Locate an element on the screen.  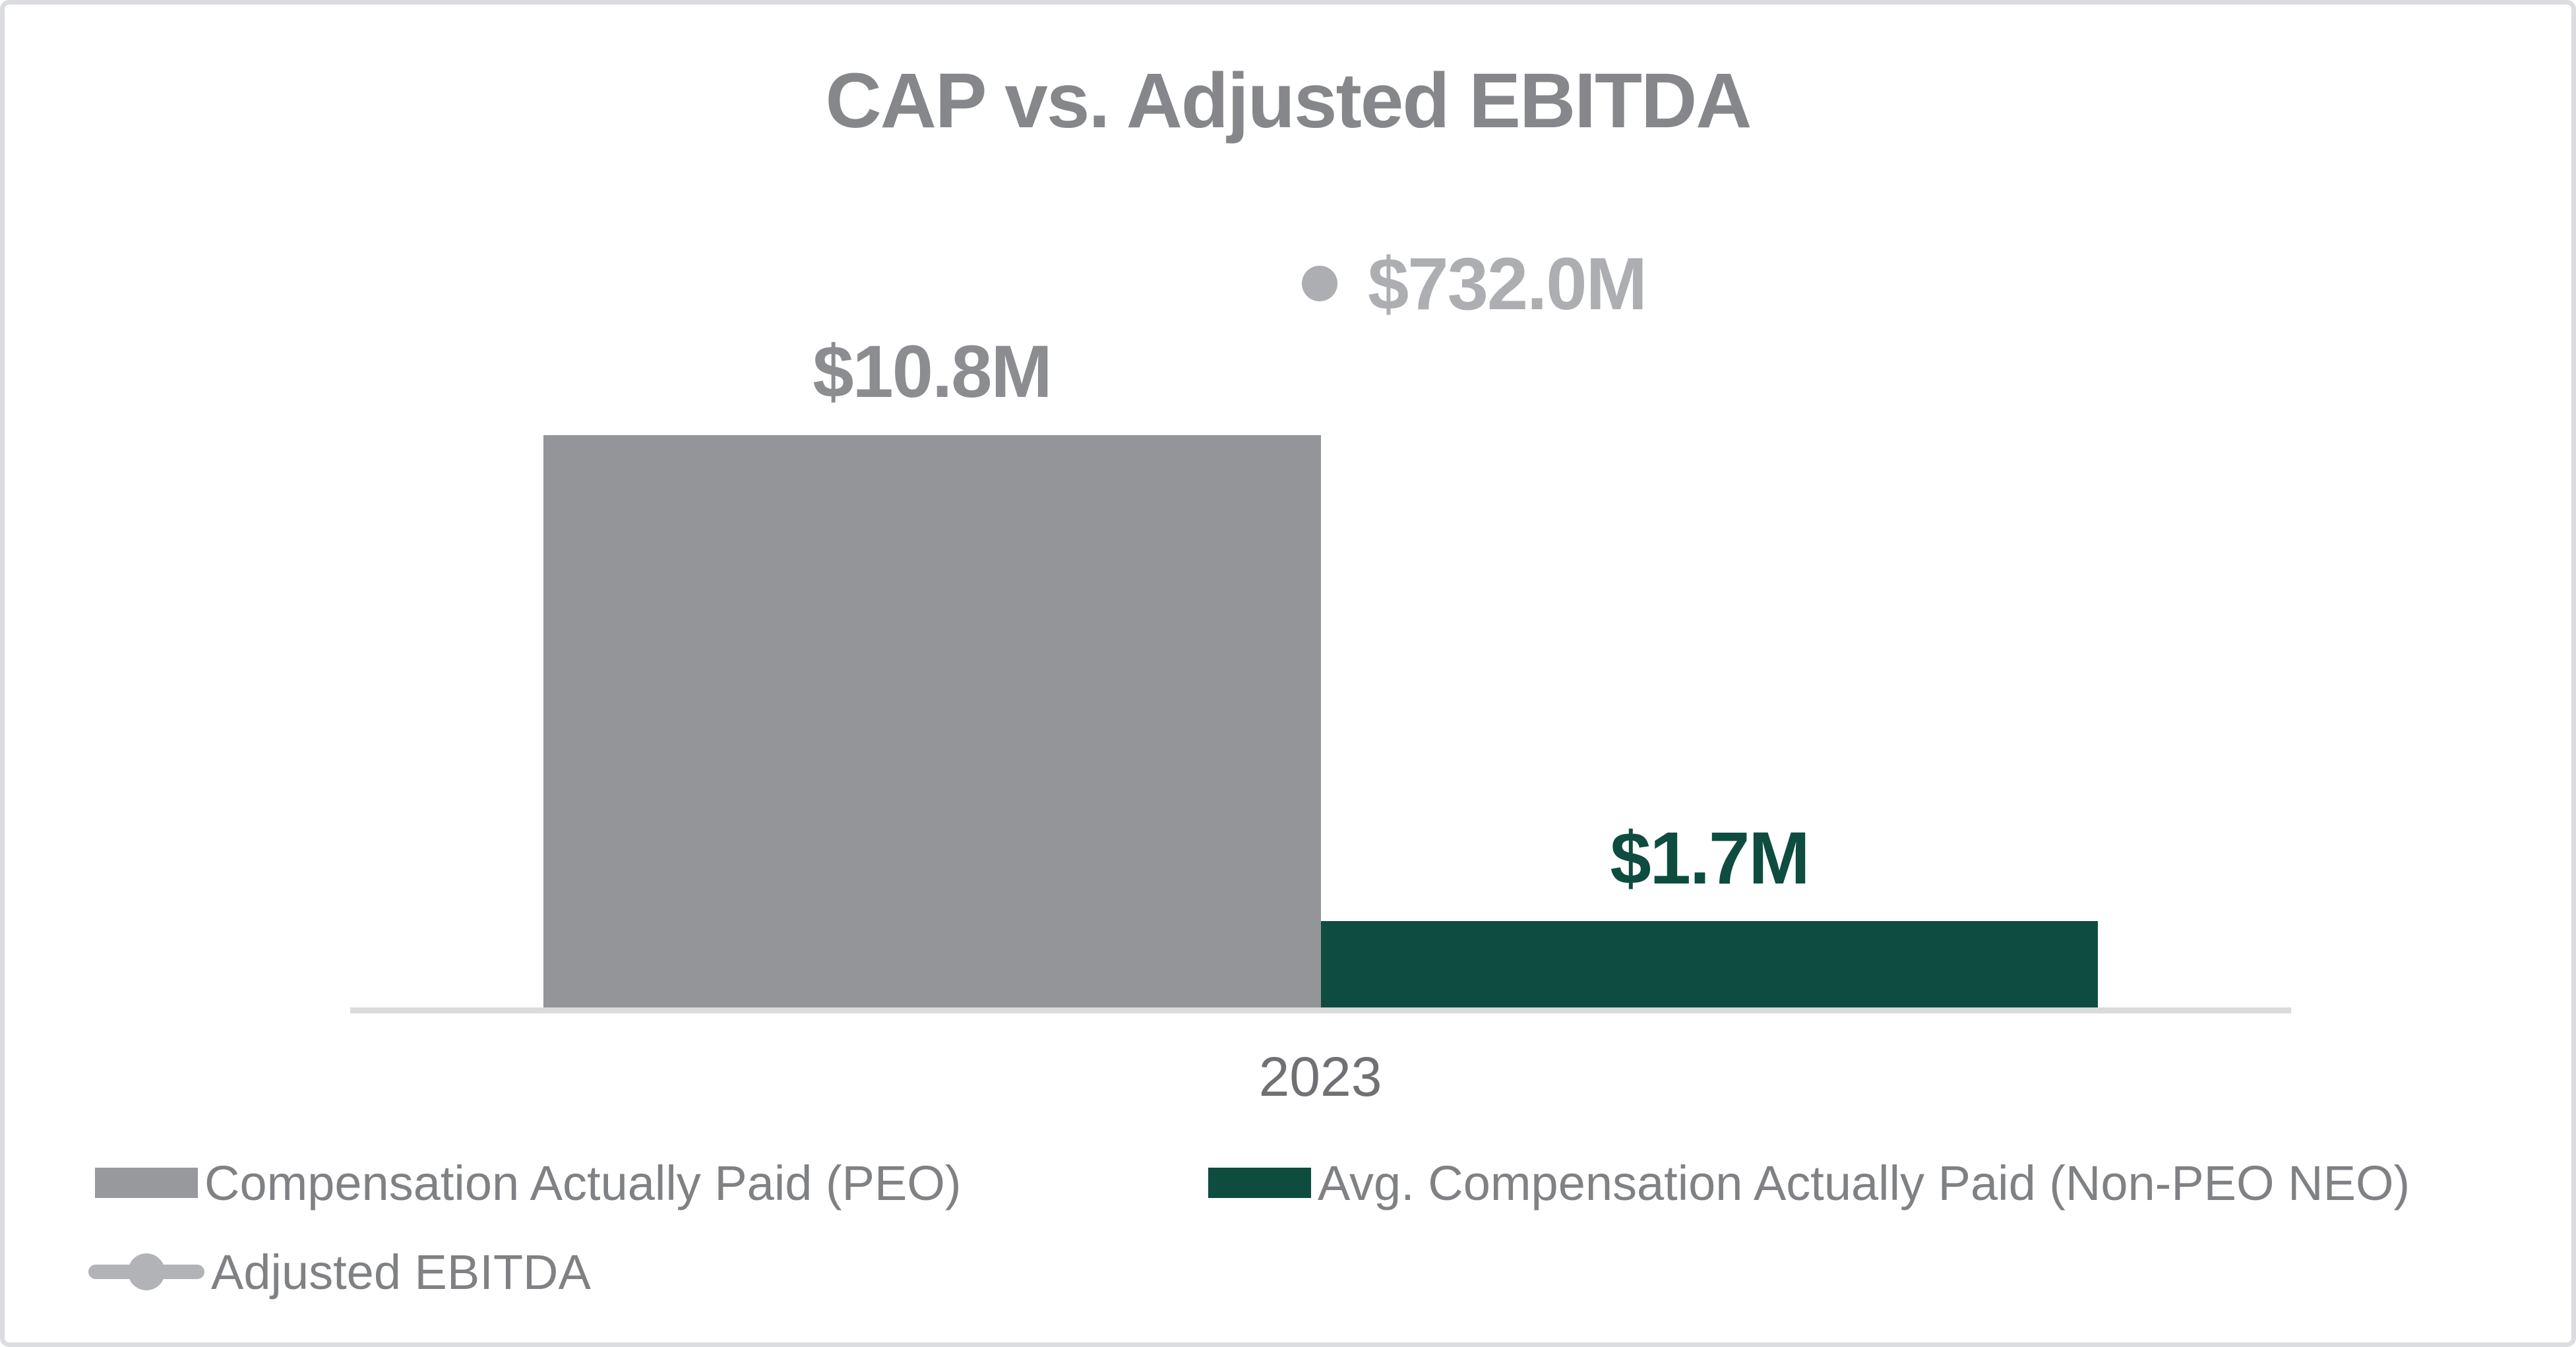
legend-label-cap-peo: Compensation Actually Paid (PEO) is located at coordinates (583, 1183).